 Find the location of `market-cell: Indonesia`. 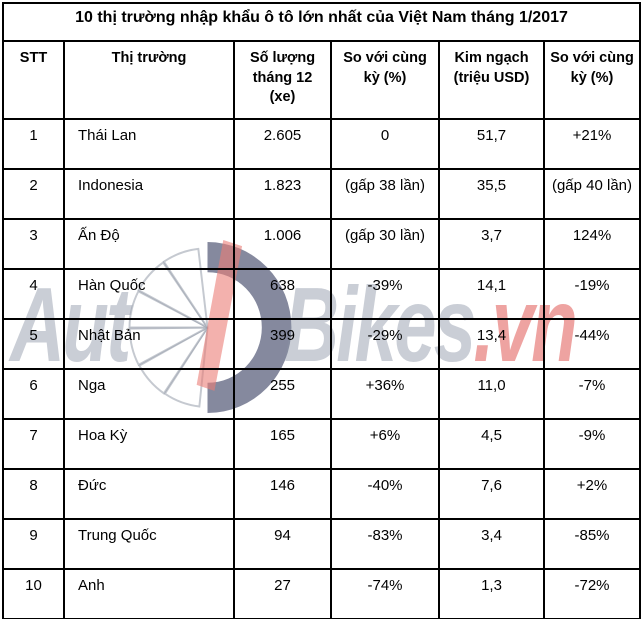

market-cell: Indonesia is located at coordinates (149, 194).